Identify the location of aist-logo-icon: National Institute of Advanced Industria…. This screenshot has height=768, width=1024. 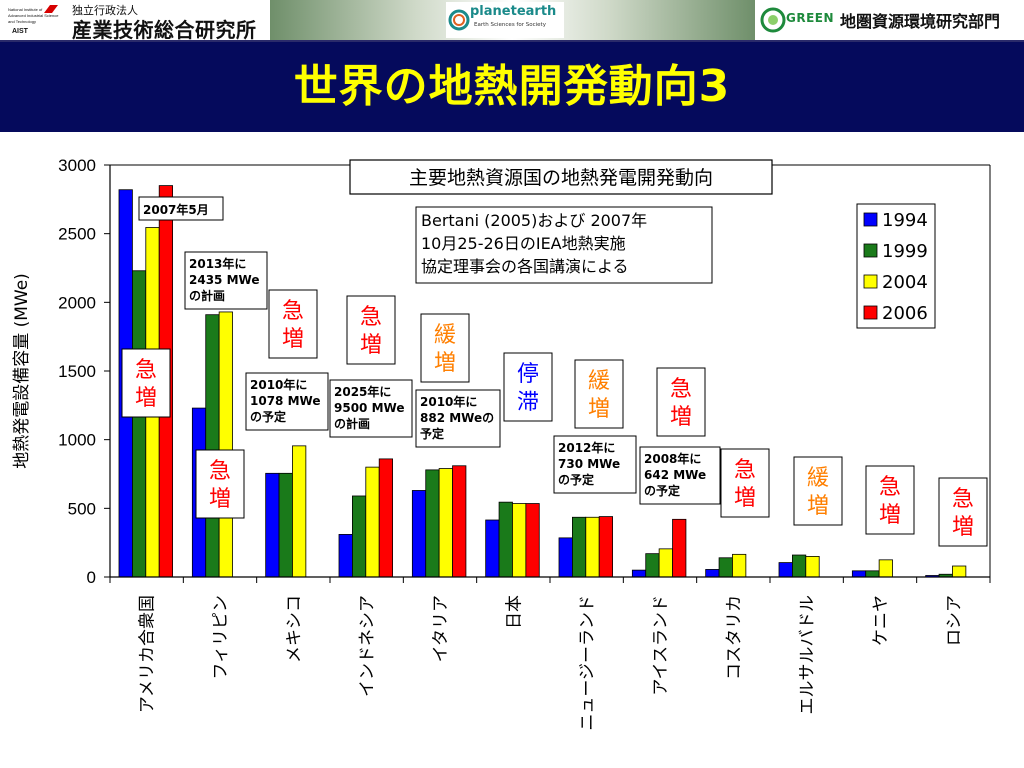
(33, 20).